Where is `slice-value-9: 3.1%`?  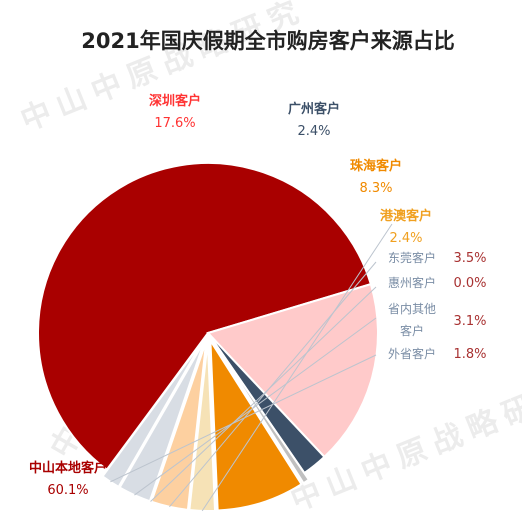 slice-value-9: 3.1% is located at coordinates (469, 321).